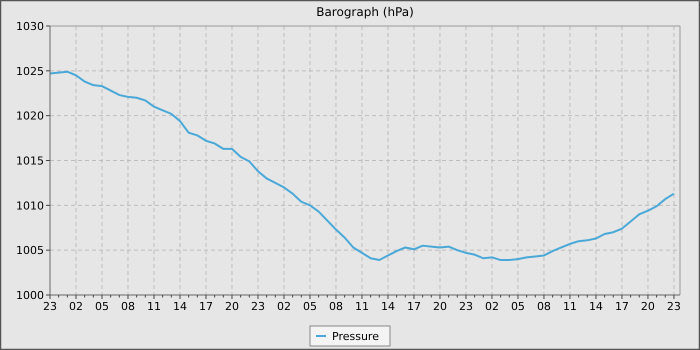 Image resolution: width=700 pixels, height=350 pixels. I want to click on y-tick-label: 1010, so click(30, 205).